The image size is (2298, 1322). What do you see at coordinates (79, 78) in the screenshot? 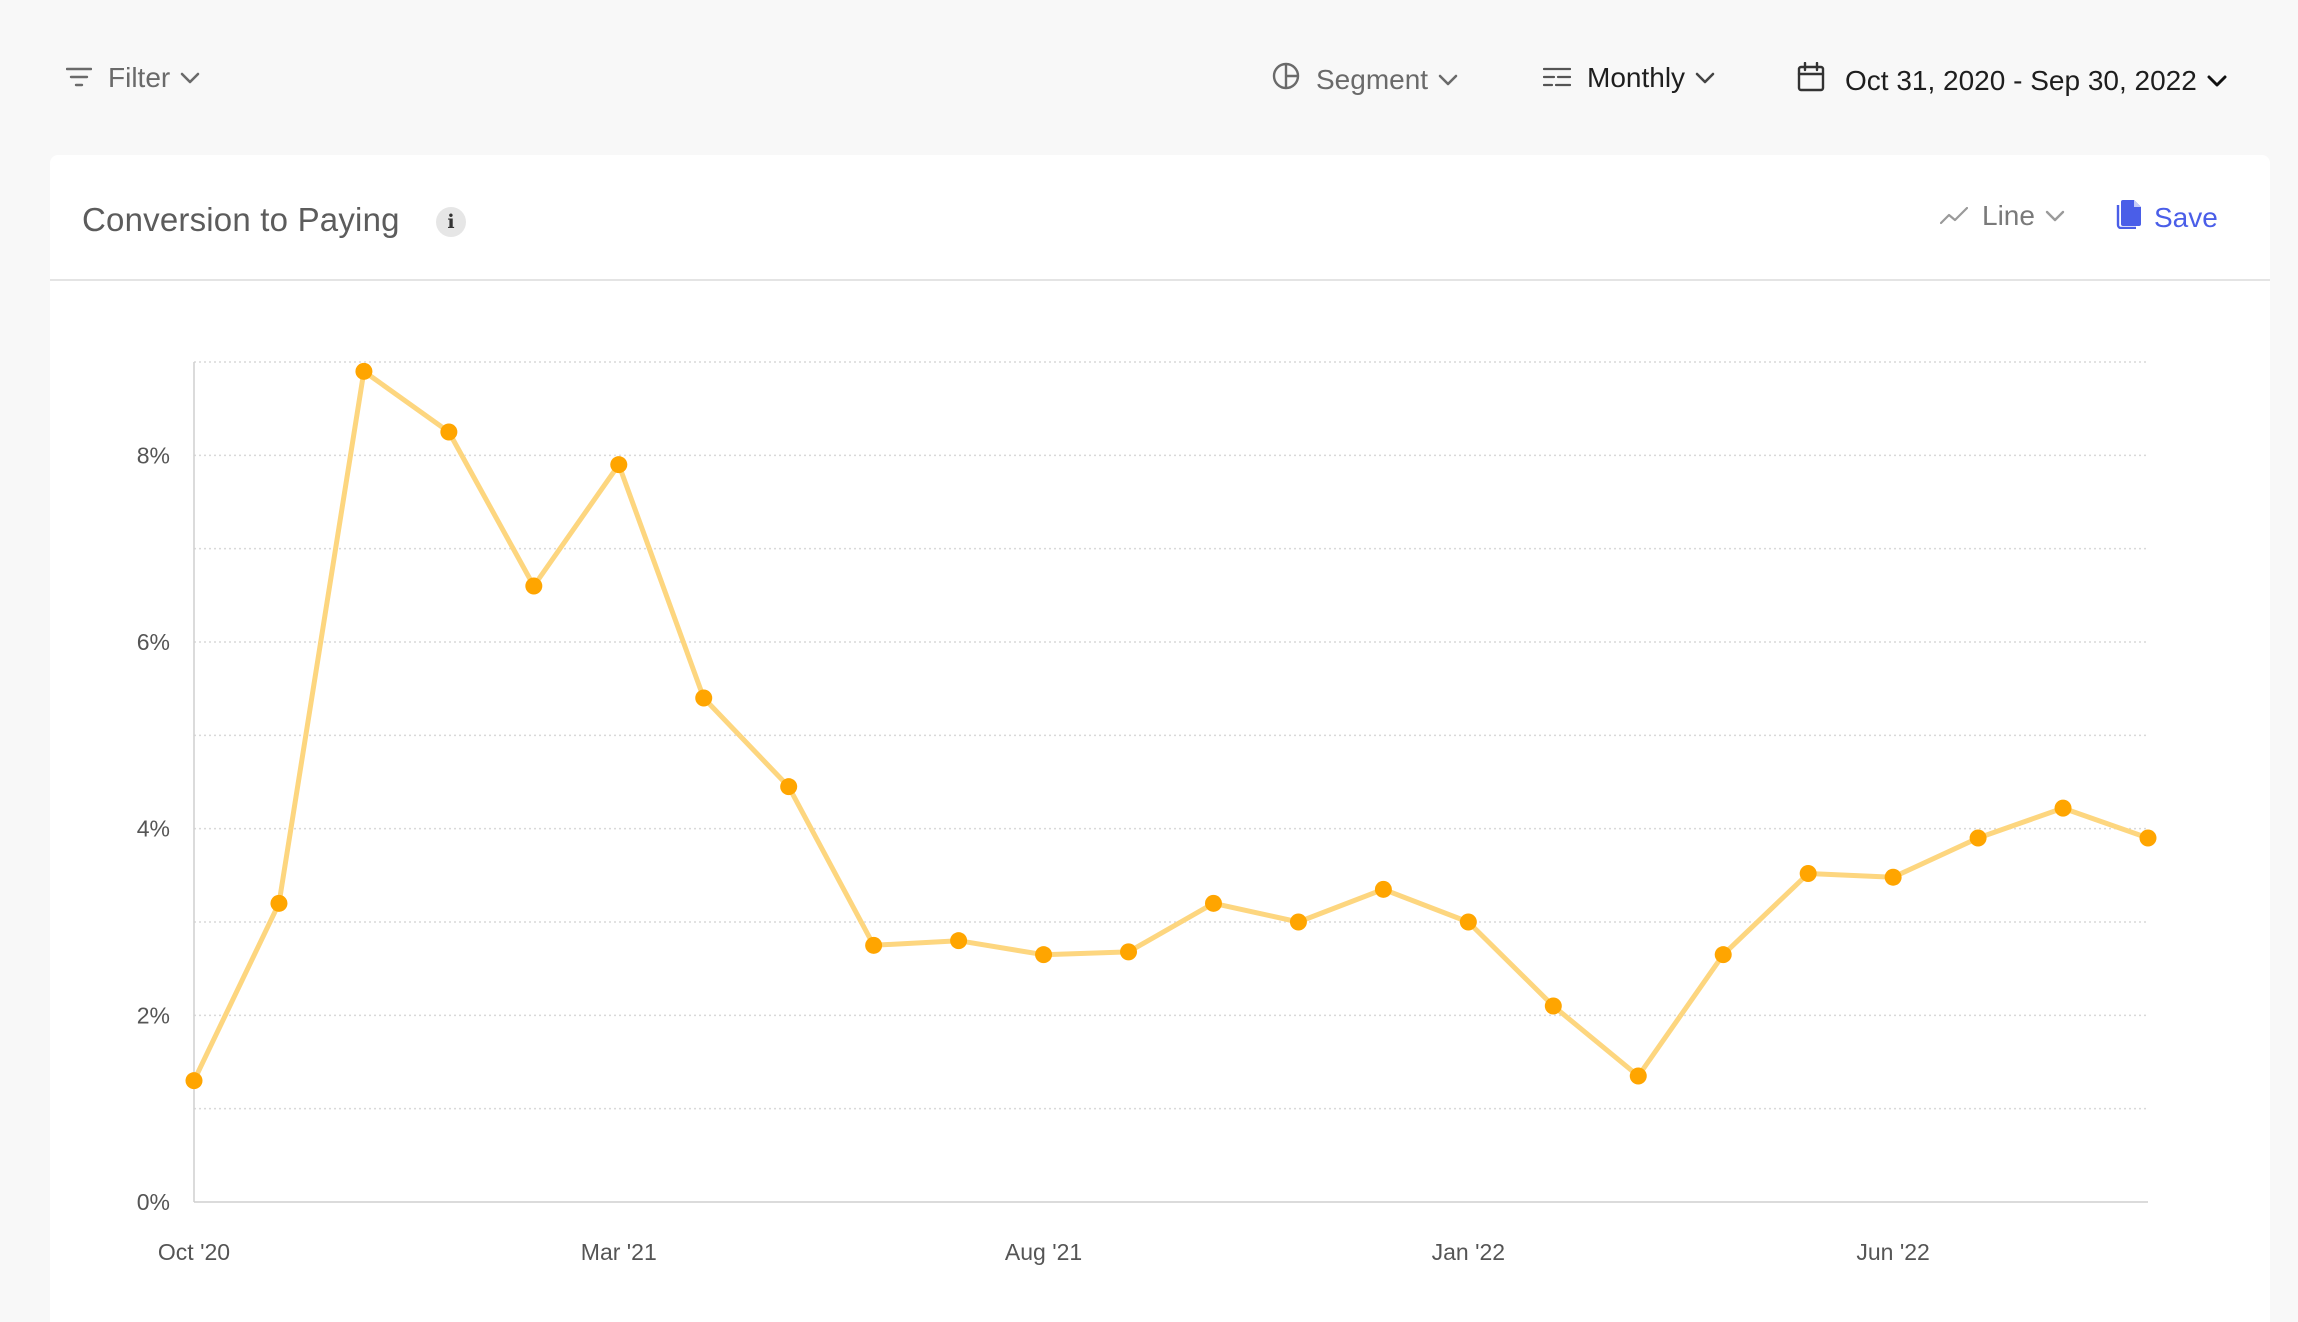
I see `filter-icon` at bounding box center [79, 78].